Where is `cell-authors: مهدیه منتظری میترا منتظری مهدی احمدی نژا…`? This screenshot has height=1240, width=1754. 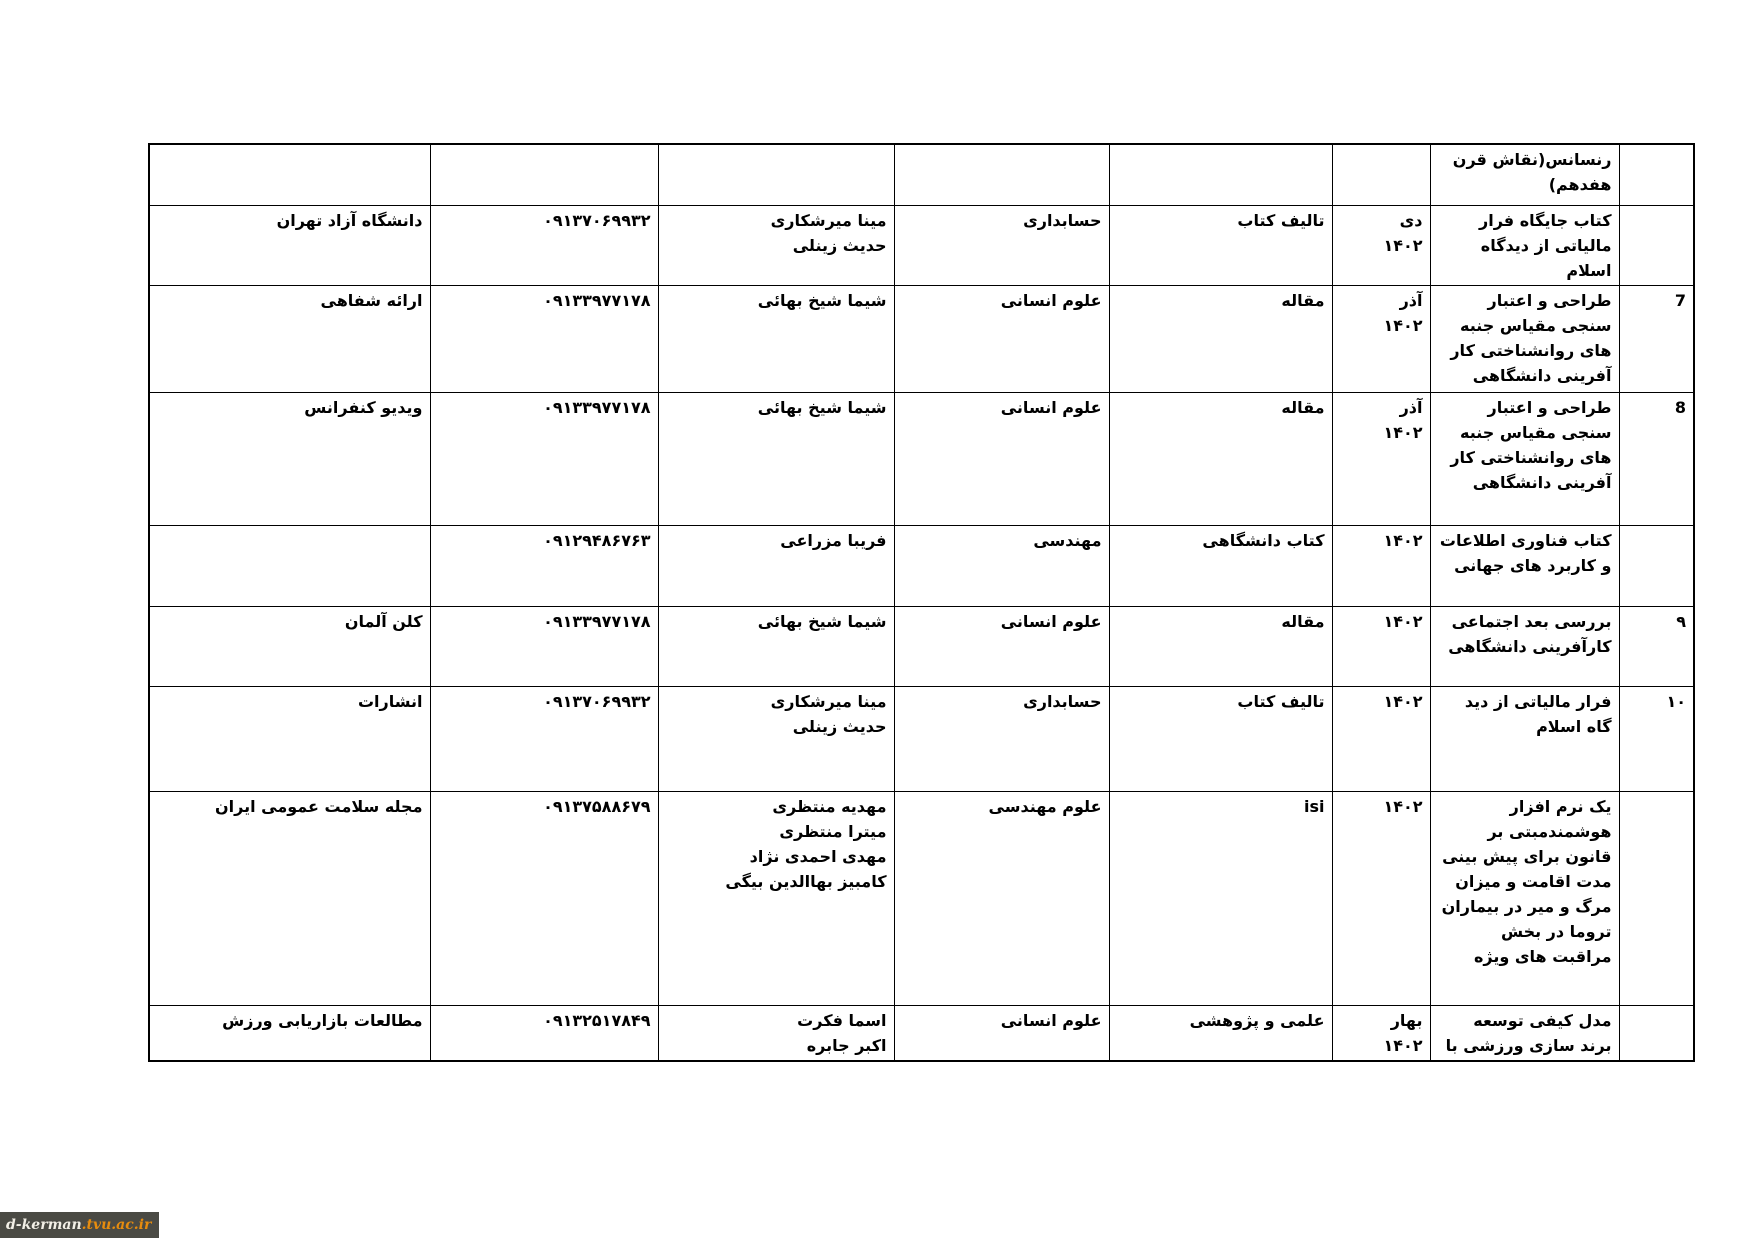 cell-authors: مهدیه منتظری میترا منتظری مهدی احمدی نژا… is located at coordinates (776, 898).